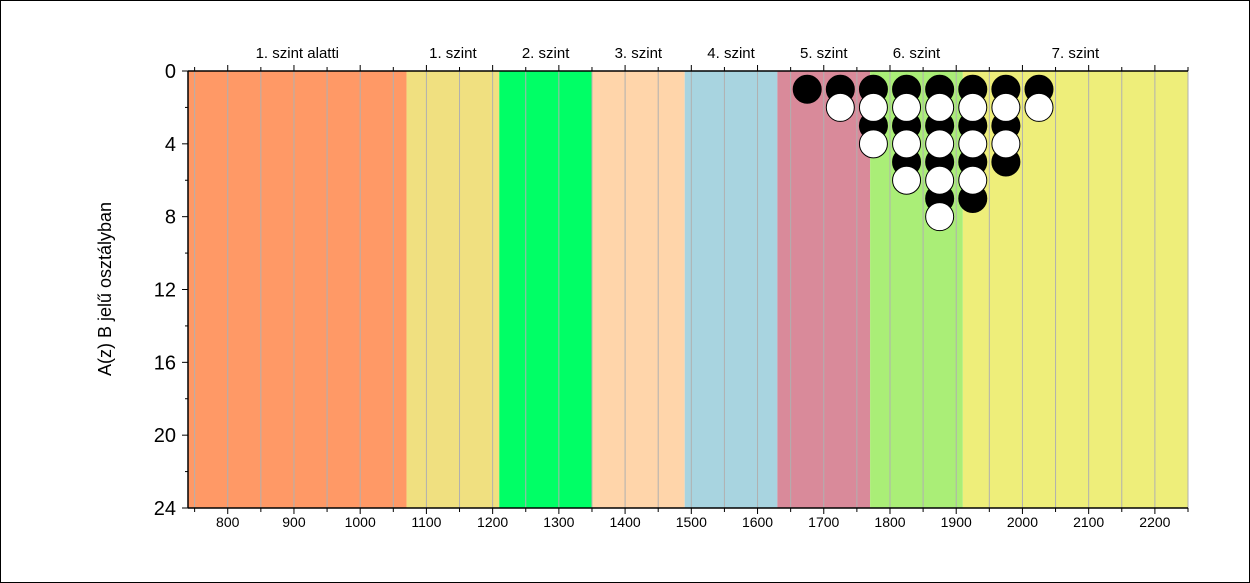 Image resolution: width=1250 pixels, height=583 pixels. I want to click on x-tick-label: 1300, so click(558, 522).